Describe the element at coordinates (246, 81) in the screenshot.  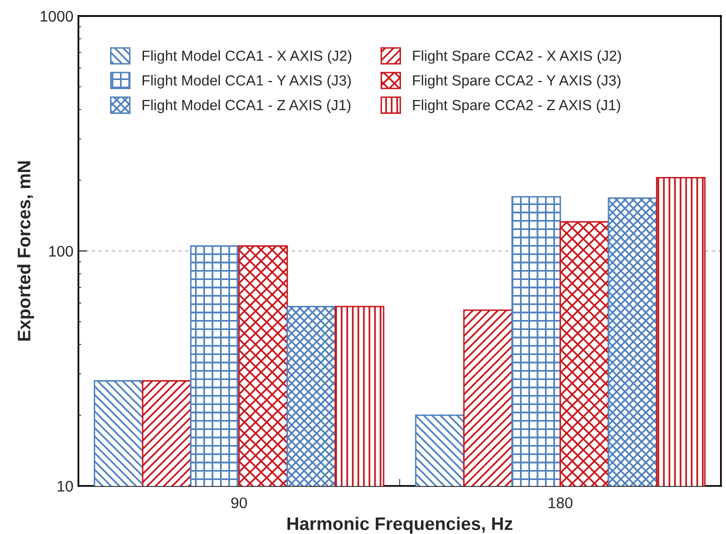
I see `legend-label: Flight Model CCA1 - Y AXIS (J3)` at that location.